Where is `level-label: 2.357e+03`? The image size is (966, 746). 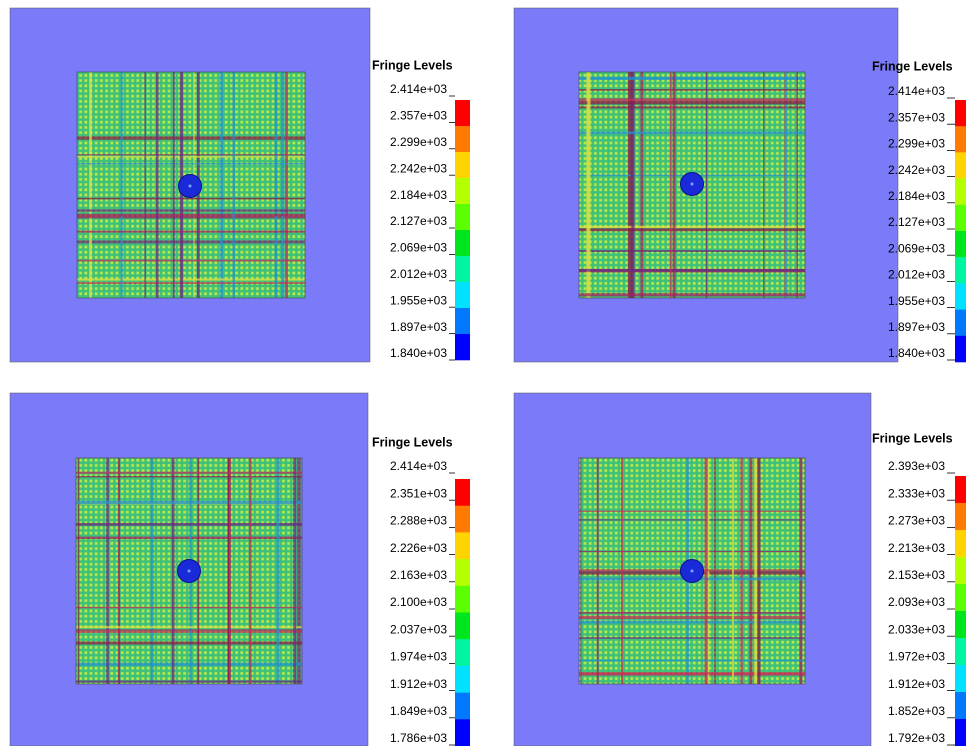 level-label: 2.357e+03 is located at coordinates (418, 116).